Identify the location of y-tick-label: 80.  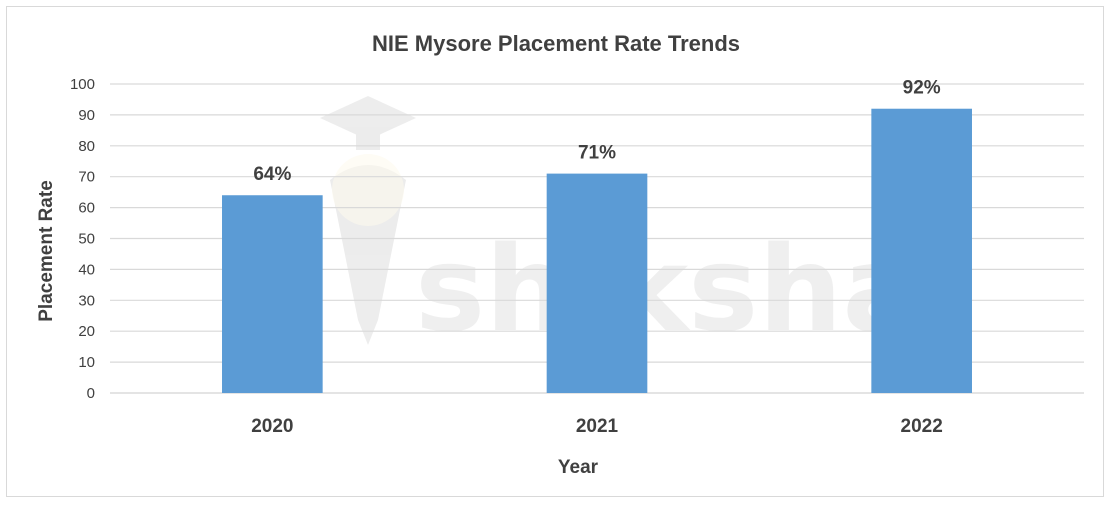
(86, 146).